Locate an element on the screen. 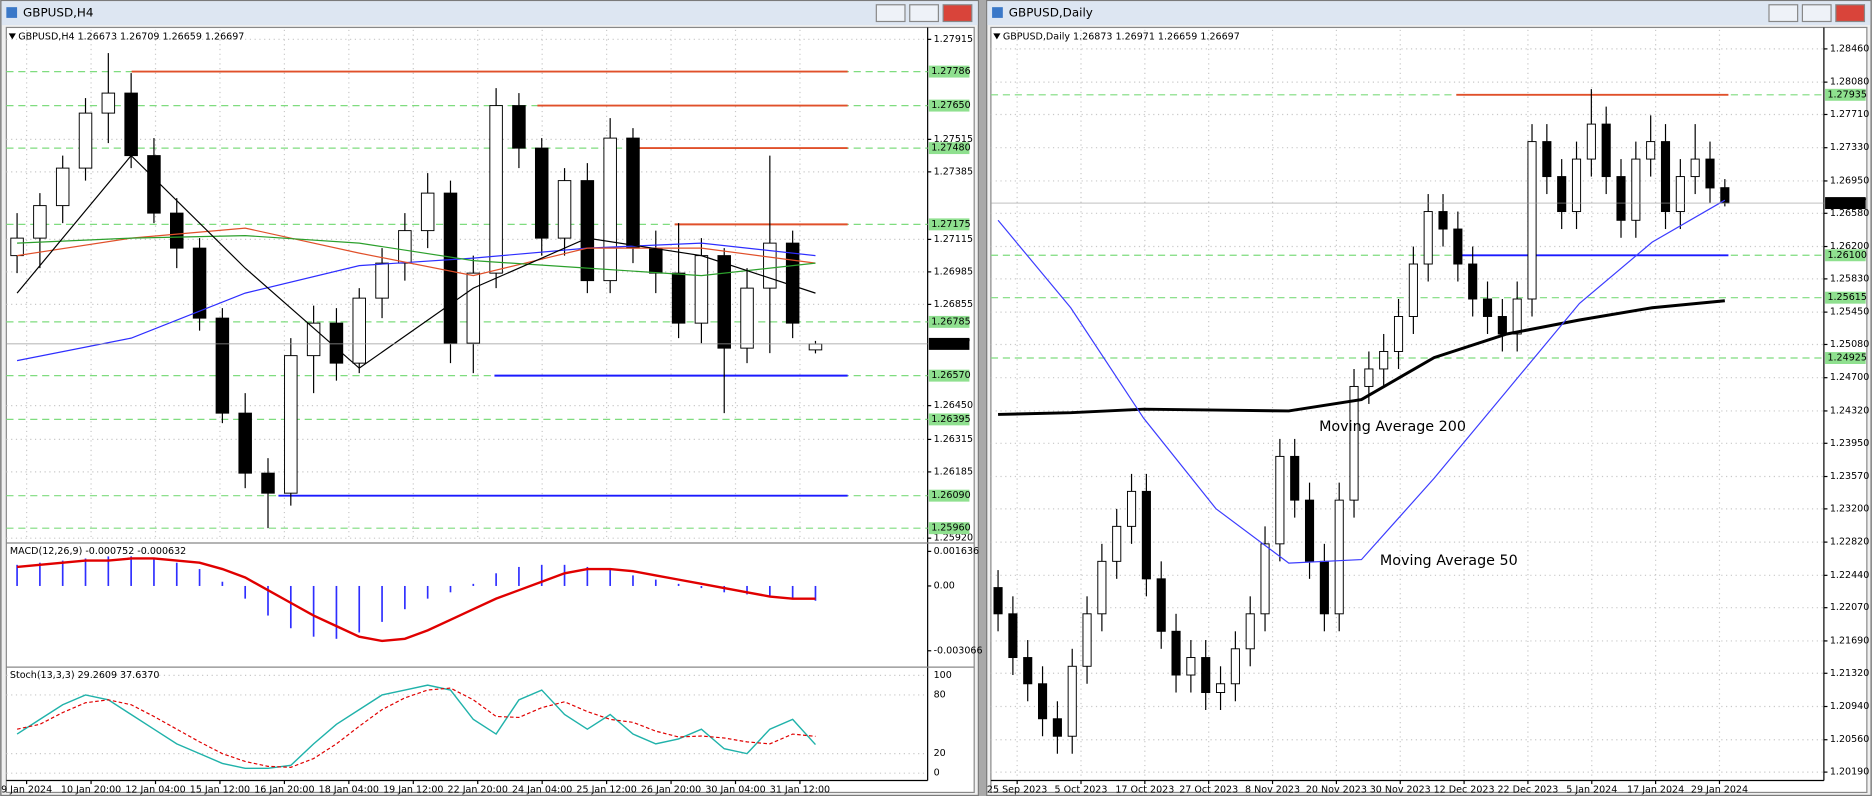 The width and height of the screenshot is (1872, 796). stoch-tick-label: 100 is located at coordinates (943, 675).